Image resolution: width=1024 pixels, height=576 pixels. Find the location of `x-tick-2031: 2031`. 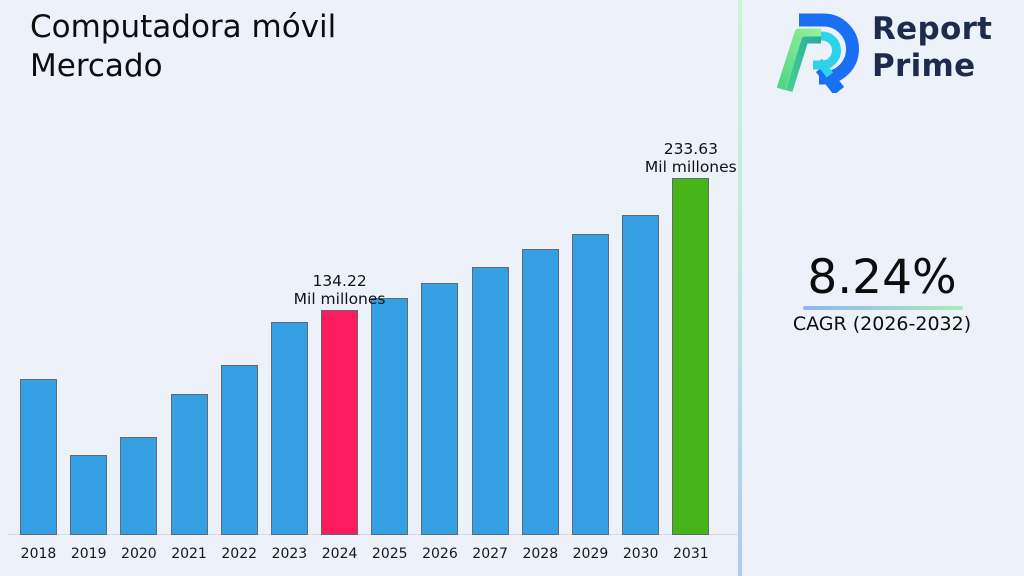

x-tick-2031: 2031 is located at coordinates (691, 554).